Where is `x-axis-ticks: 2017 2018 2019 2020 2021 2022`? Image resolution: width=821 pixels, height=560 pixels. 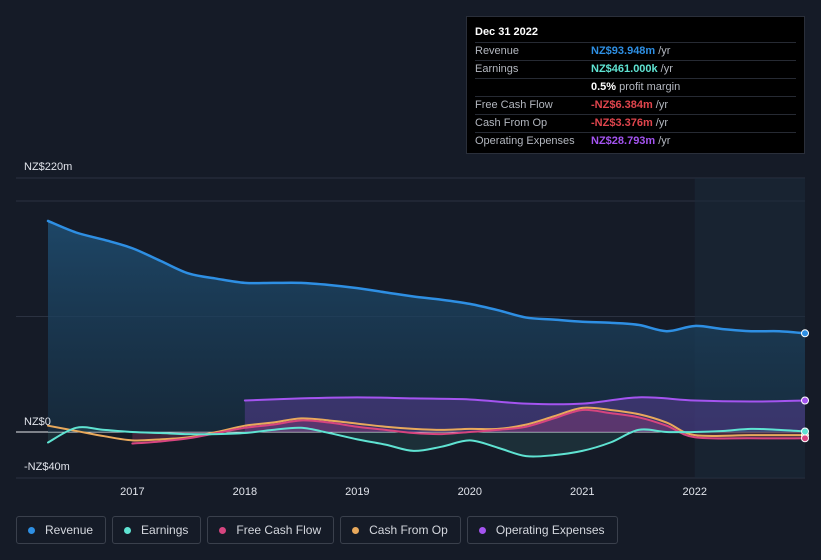 x-axis-ticks: 2017 2018 2019 2020 2021 2022 is located at coordinates (413, 492).